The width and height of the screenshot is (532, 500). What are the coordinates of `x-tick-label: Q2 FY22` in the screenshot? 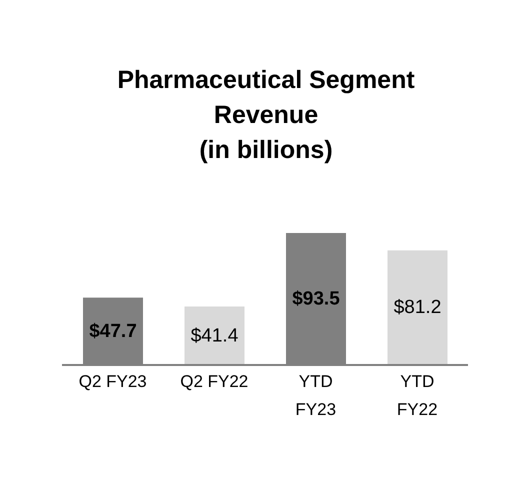 It's located at (214, 381).